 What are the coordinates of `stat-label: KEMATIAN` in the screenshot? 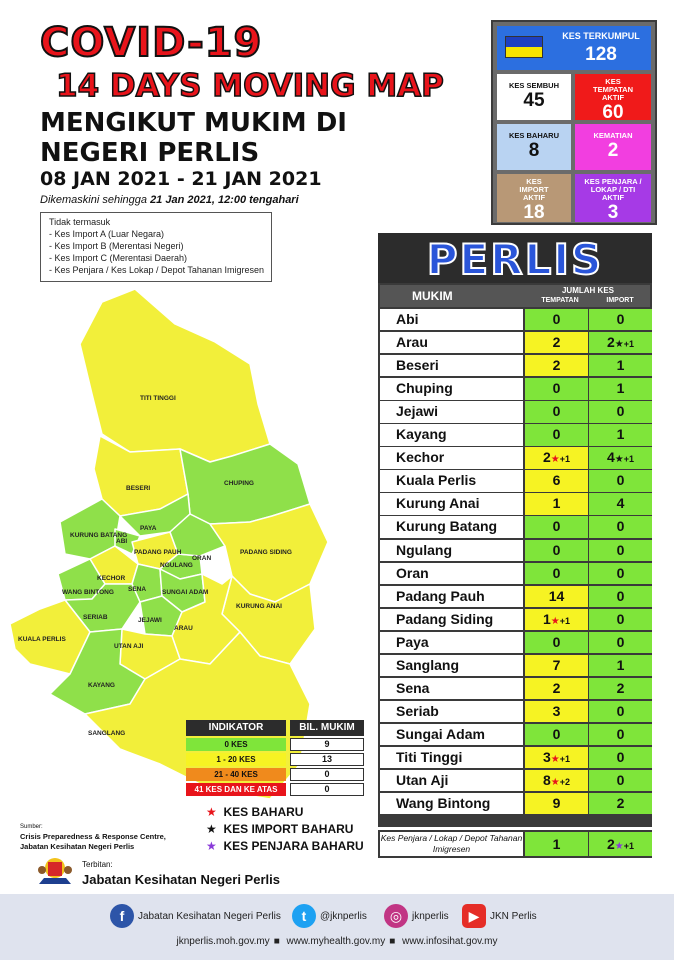 It's located at (613, 135).